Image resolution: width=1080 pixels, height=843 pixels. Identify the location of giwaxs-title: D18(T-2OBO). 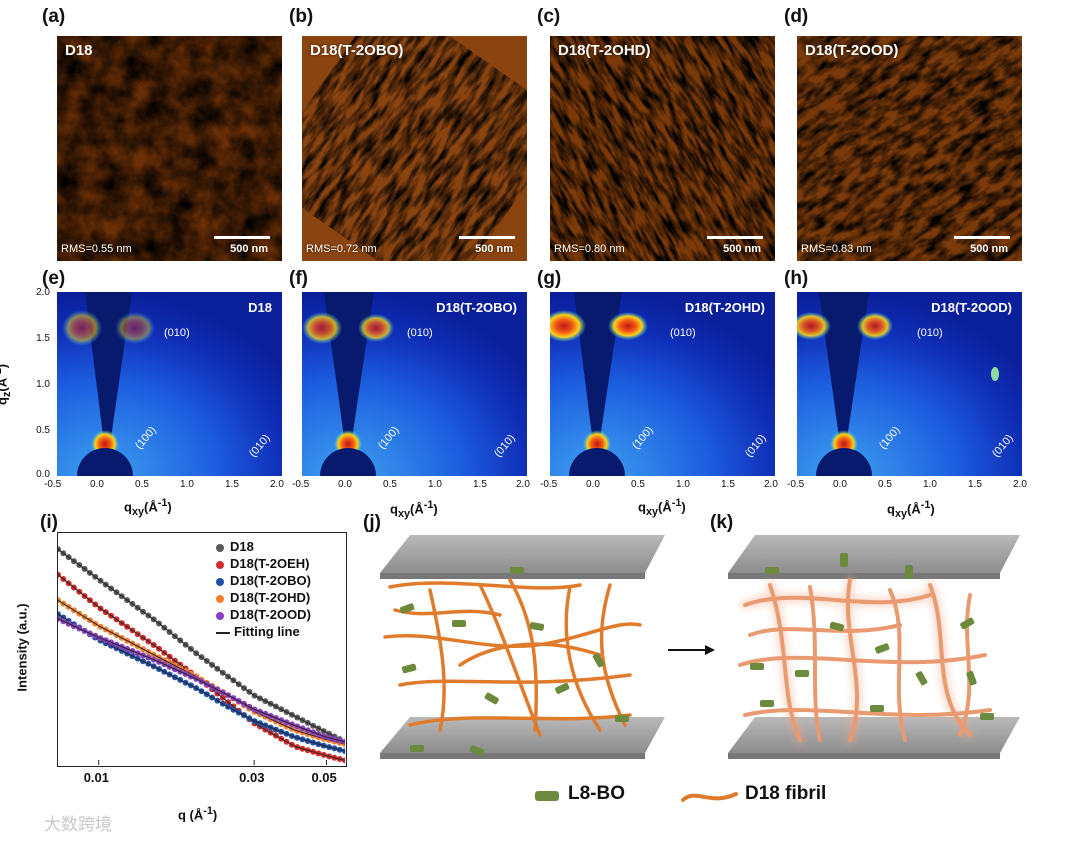
(476, 307).